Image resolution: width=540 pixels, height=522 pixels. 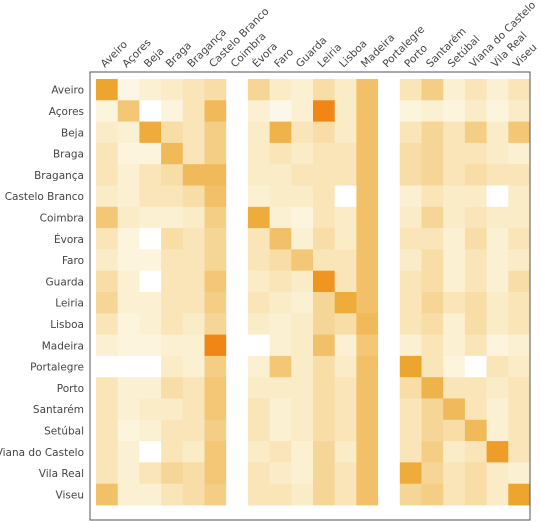 I want to click on y-tick-label: Leiria, so click(x=69, y=304).